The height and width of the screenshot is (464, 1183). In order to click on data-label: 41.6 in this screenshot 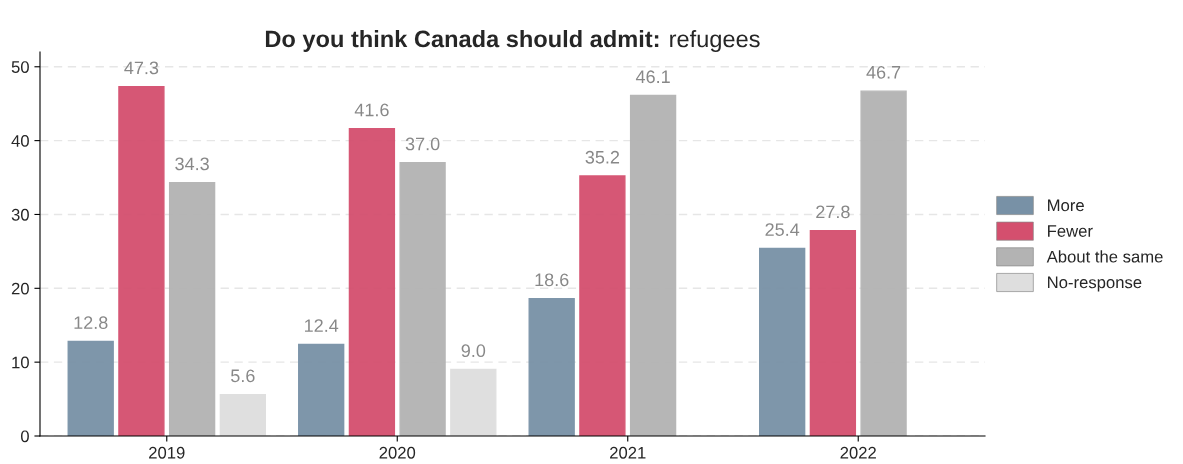, I will do `click(371, 110)`.